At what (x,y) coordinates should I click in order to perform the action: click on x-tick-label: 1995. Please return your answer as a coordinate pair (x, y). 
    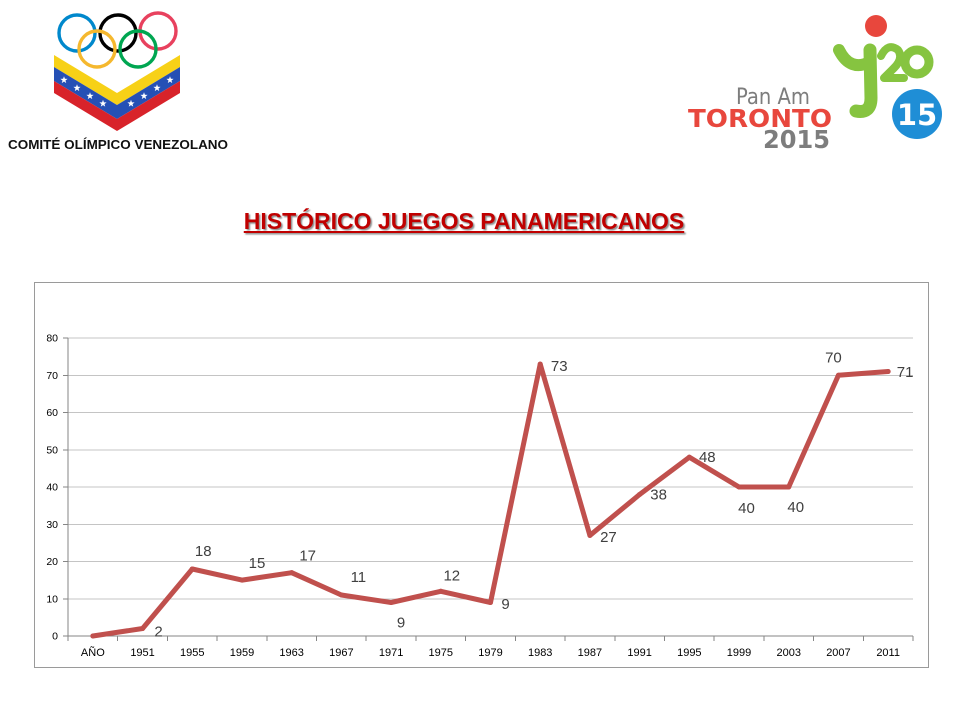
    Looking at the image, I should click on (689, 653).